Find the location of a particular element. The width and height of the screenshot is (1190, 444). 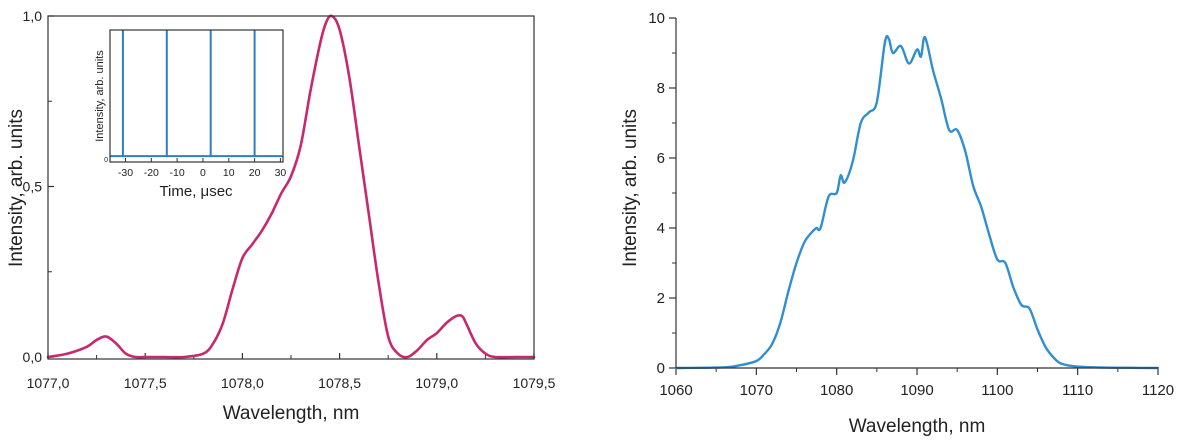

left-y-tick-label: 0,0 is located at coordinates (33, 357).